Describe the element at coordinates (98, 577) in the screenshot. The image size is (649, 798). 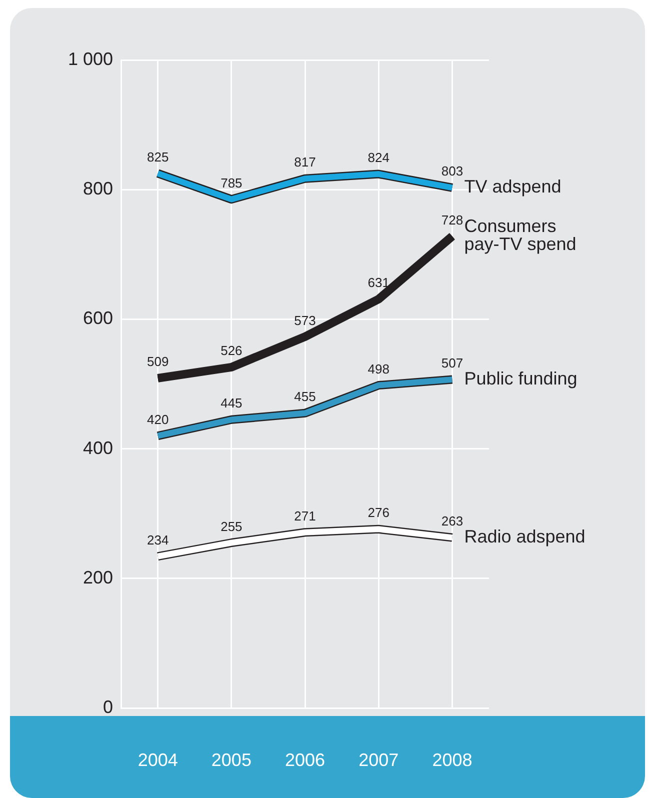
I see `y-tick-label: 200` at that location.